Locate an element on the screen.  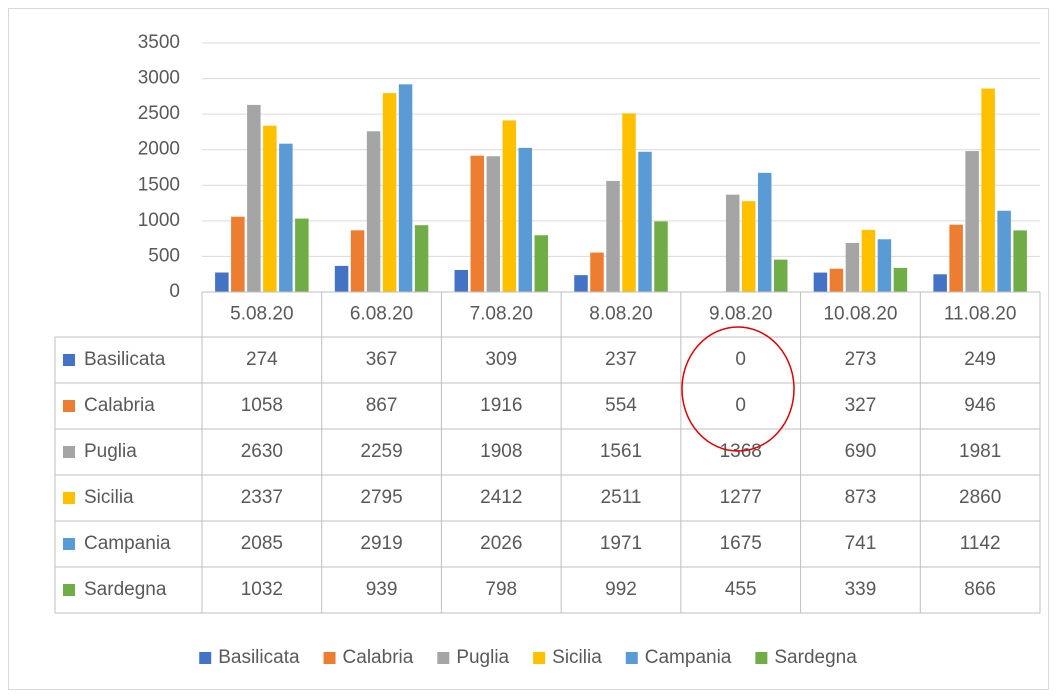
legend-label: Basilicata is located at coordinates (259, 657).